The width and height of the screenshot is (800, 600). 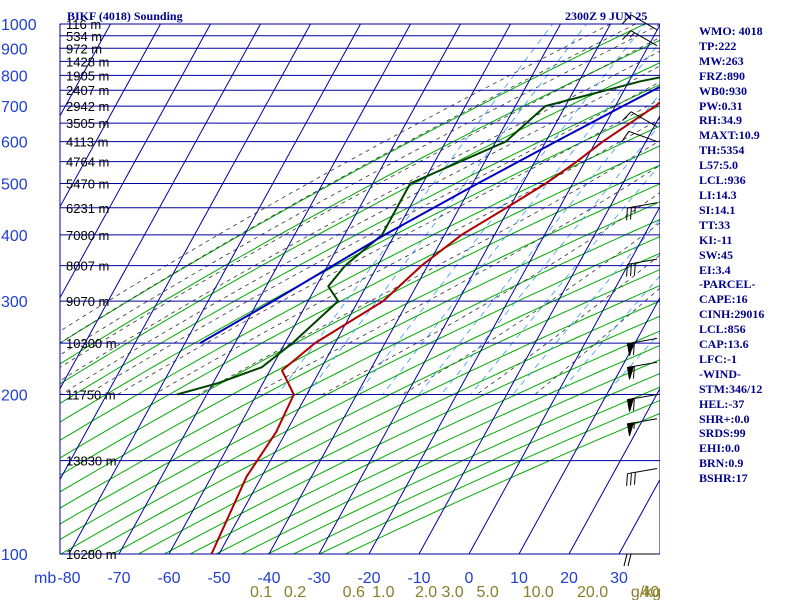 What do you see at coordinates (722, 180) in the screenshot?
I see `index-item: LCL:936` at bounding box center [722, 180].